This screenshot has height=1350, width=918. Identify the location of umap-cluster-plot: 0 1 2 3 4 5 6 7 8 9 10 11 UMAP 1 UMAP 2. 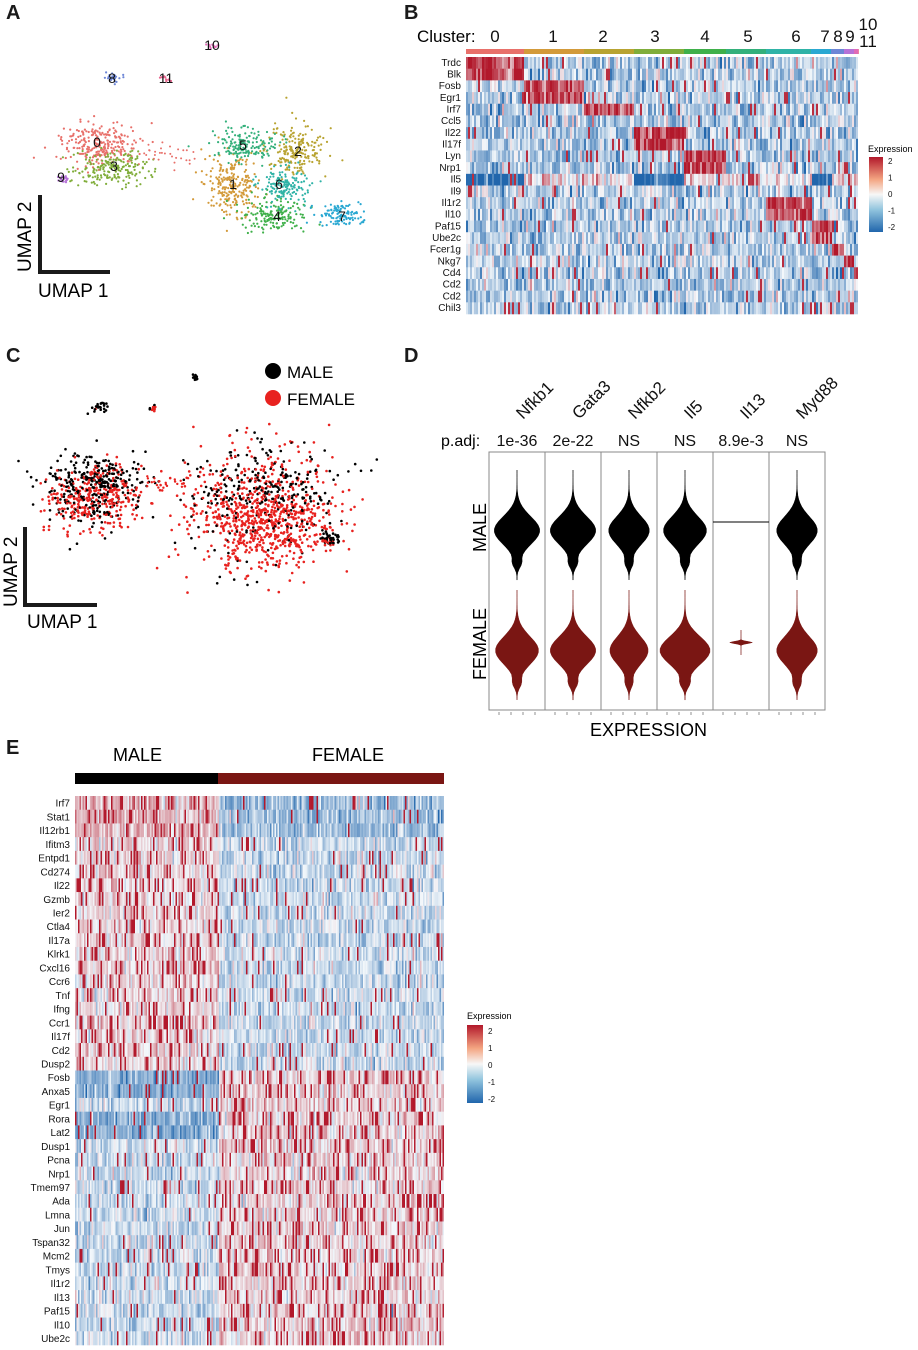
(190, 169).